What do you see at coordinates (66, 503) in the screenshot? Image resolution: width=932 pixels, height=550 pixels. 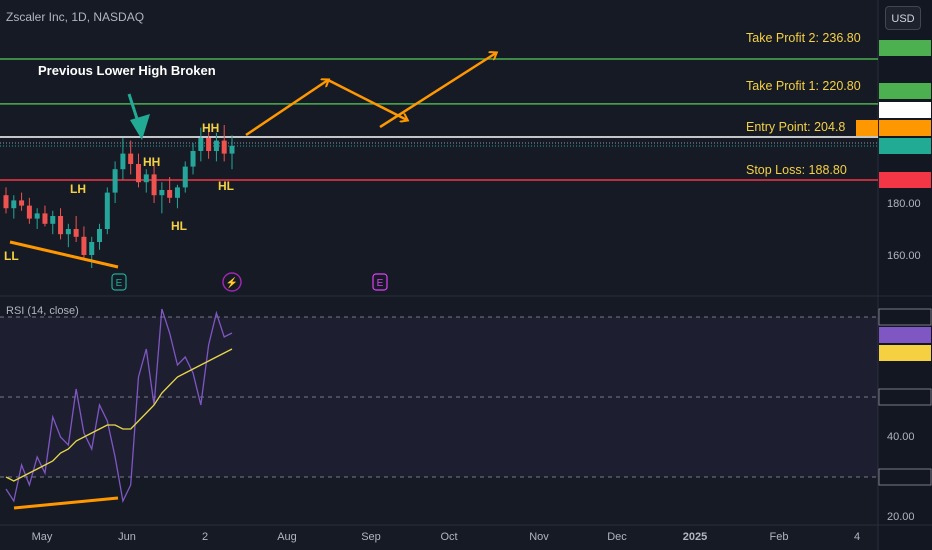 I see `rsi-divergence-line` at bounding box center [66, 503].